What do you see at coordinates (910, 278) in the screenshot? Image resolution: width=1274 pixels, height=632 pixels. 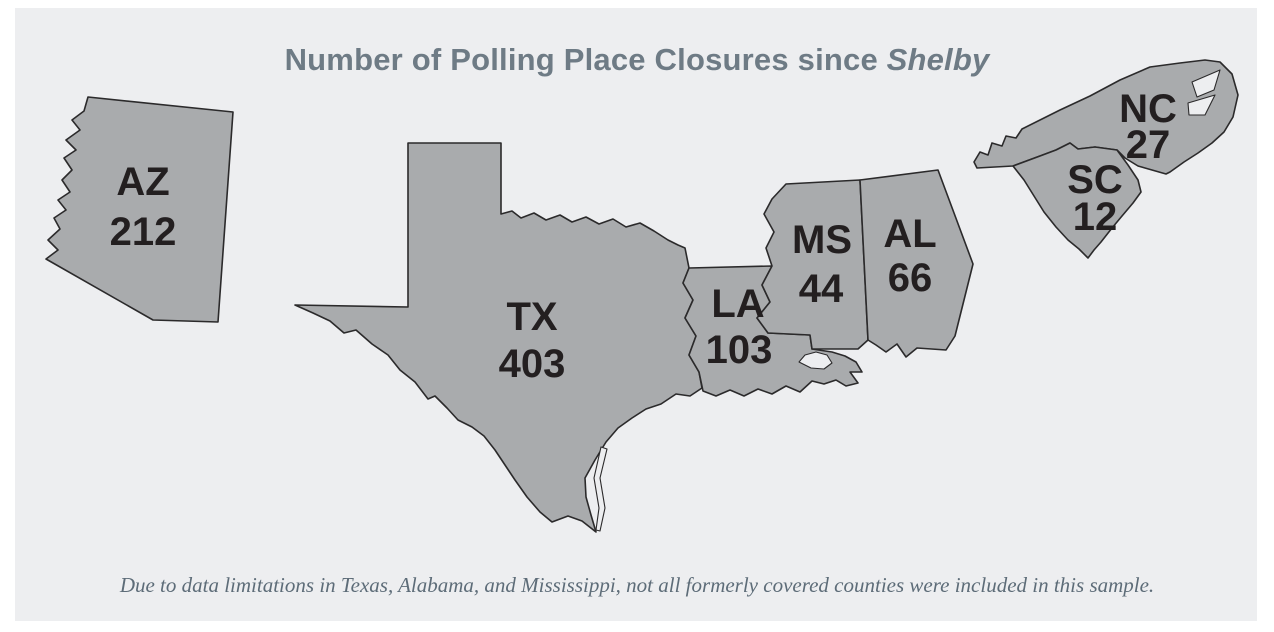 I see `state-value-alabama: 66` at bounding box center [910, 278].